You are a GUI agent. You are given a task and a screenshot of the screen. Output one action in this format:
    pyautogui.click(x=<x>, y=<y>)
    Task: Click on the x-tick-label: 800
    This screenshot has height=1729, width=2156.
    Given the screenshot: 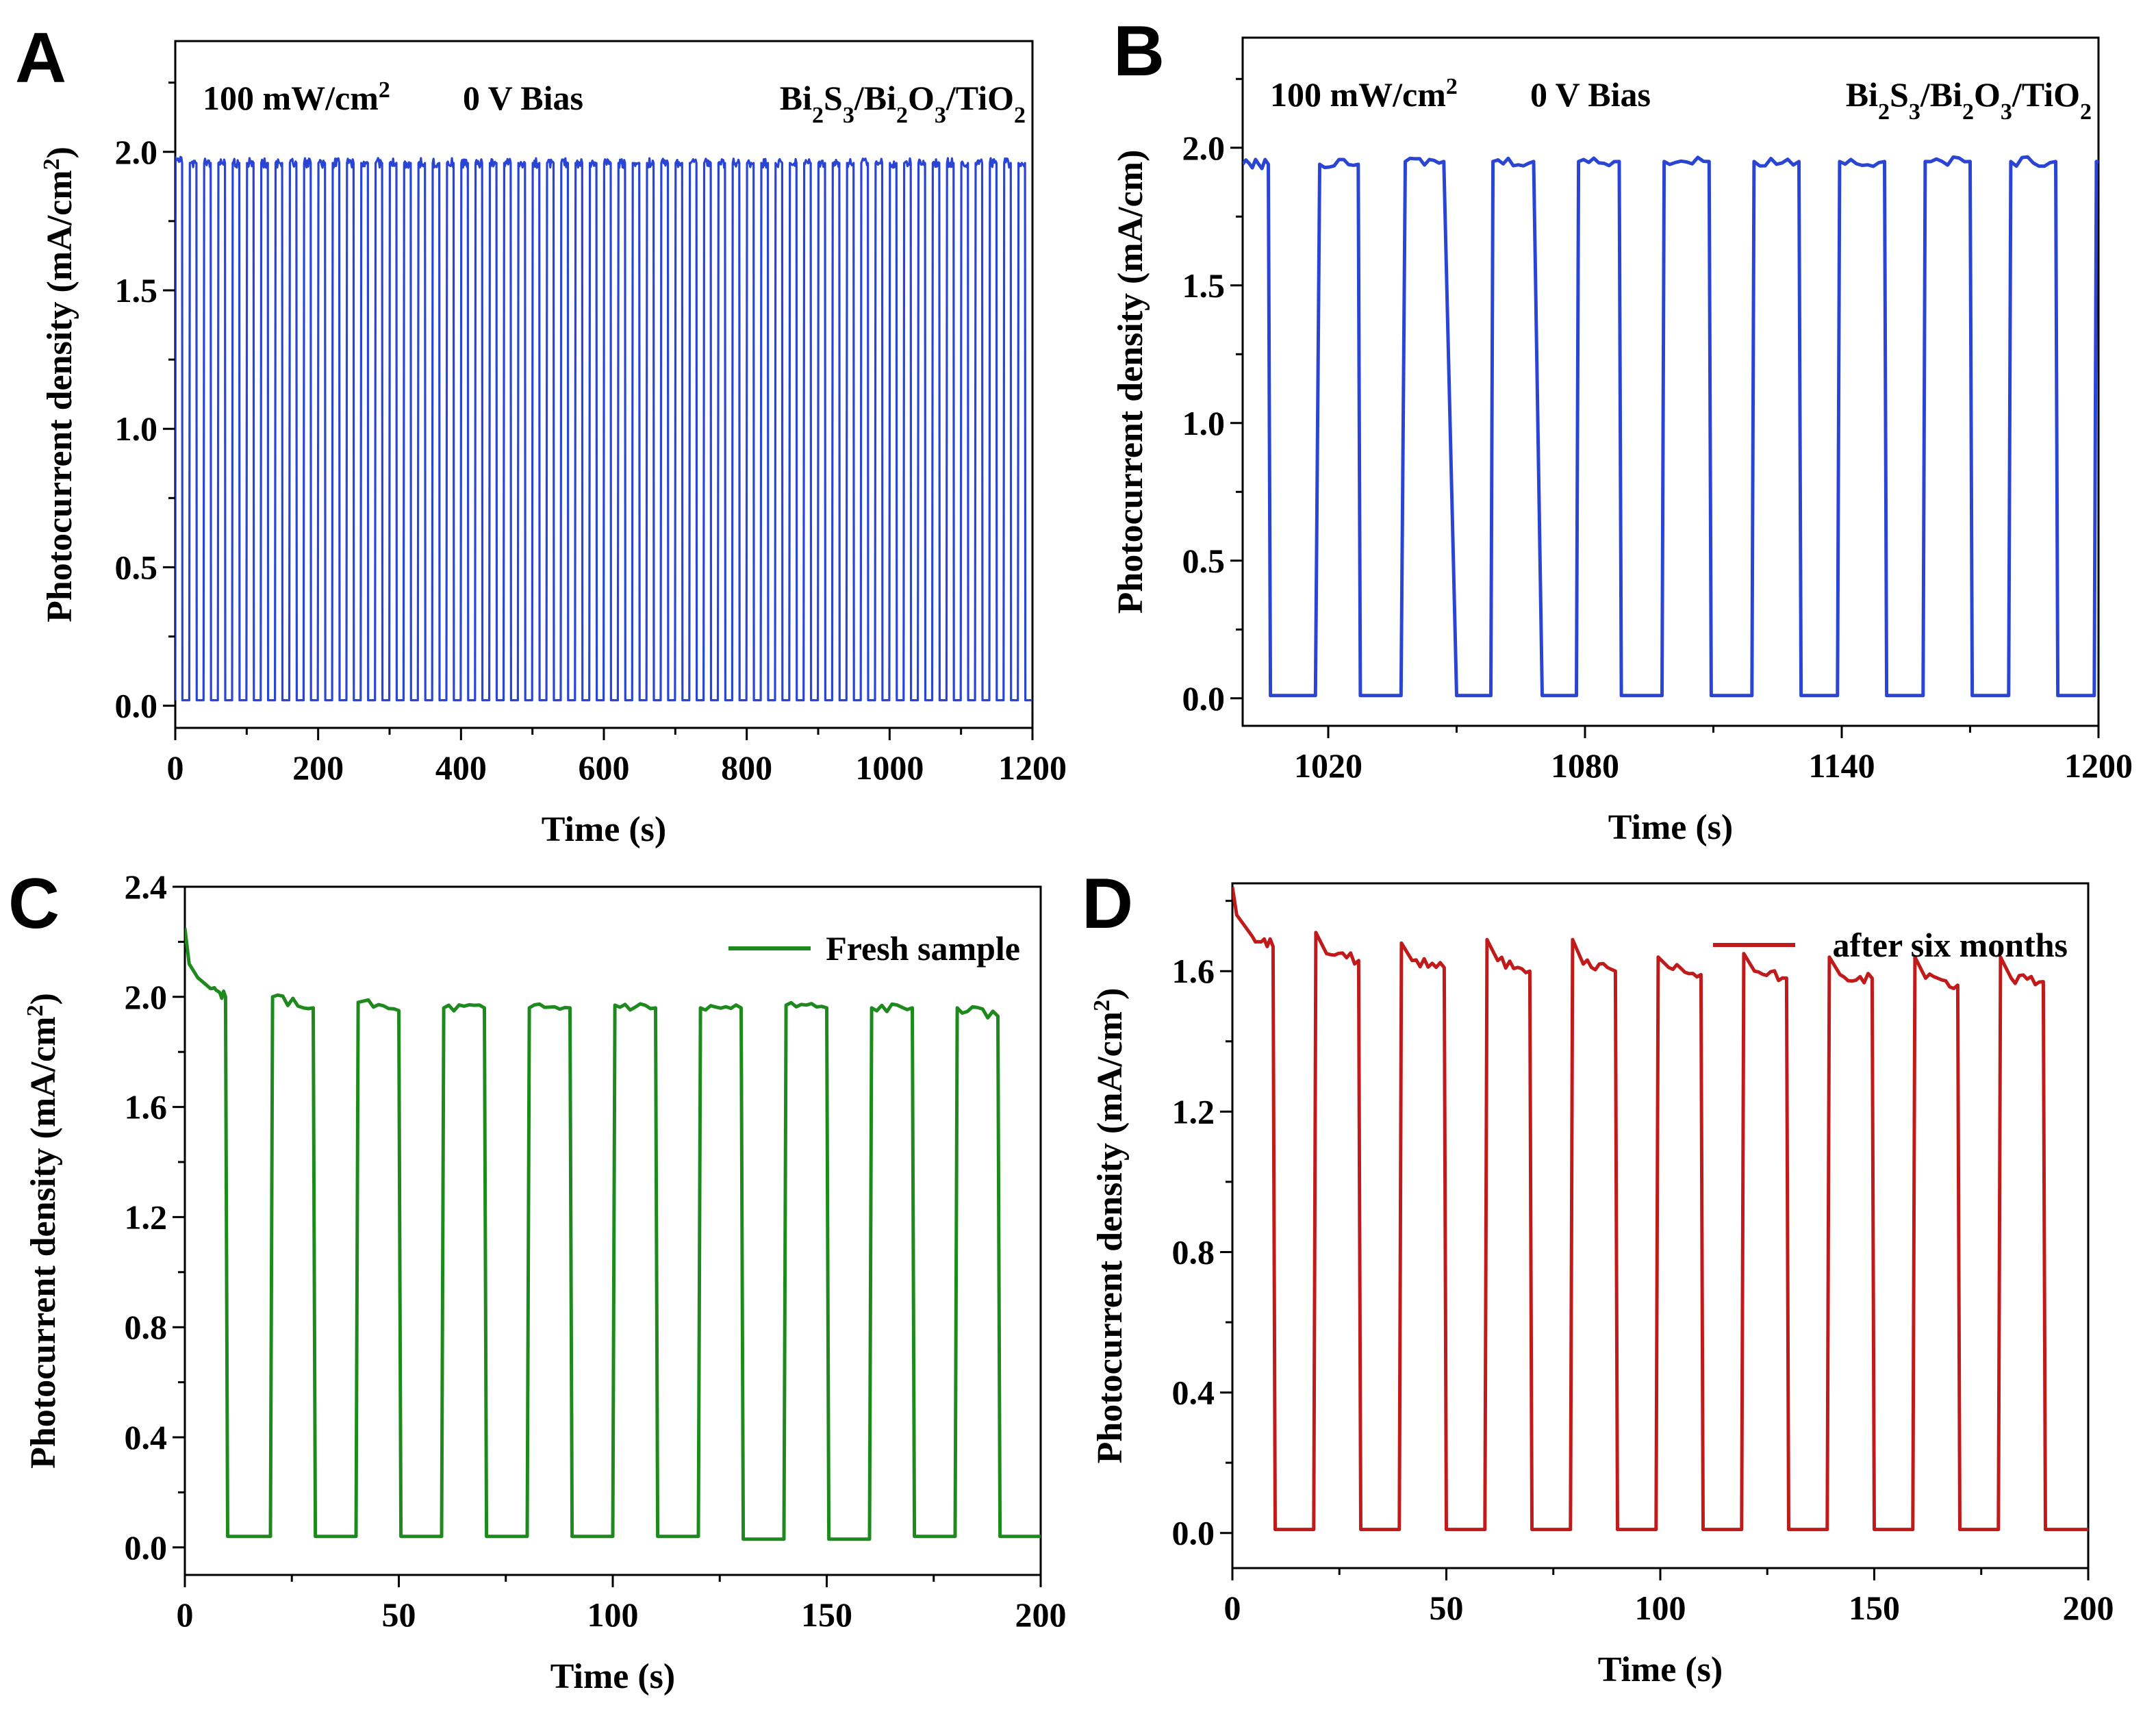 What is the action you would take?
    pyautogui.click(x=747, y=768)
    